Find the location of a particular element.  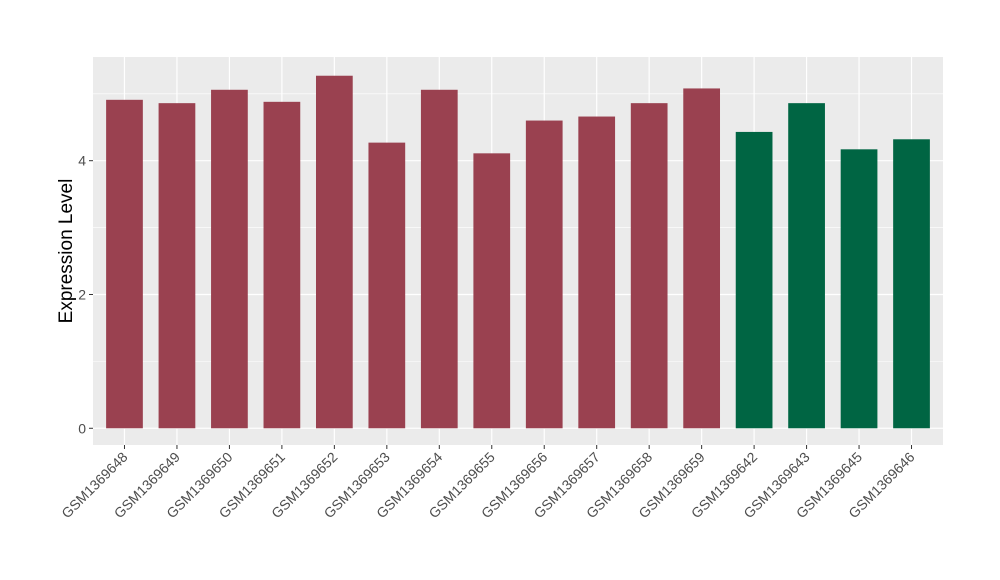

y-tick-label: 4 is located at coordinates (82, 161).